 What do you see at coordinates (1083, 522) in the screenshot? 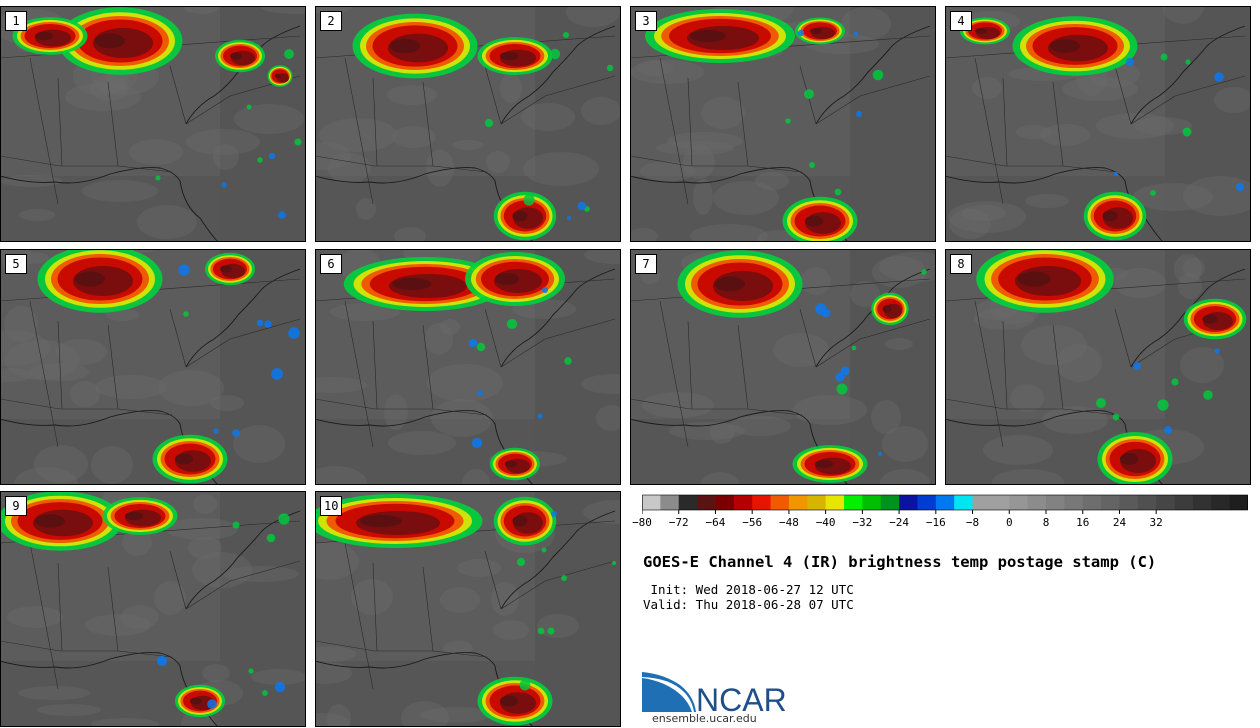
I see `colorbar-tick-label: 16` at bounding box center [1083, 522].